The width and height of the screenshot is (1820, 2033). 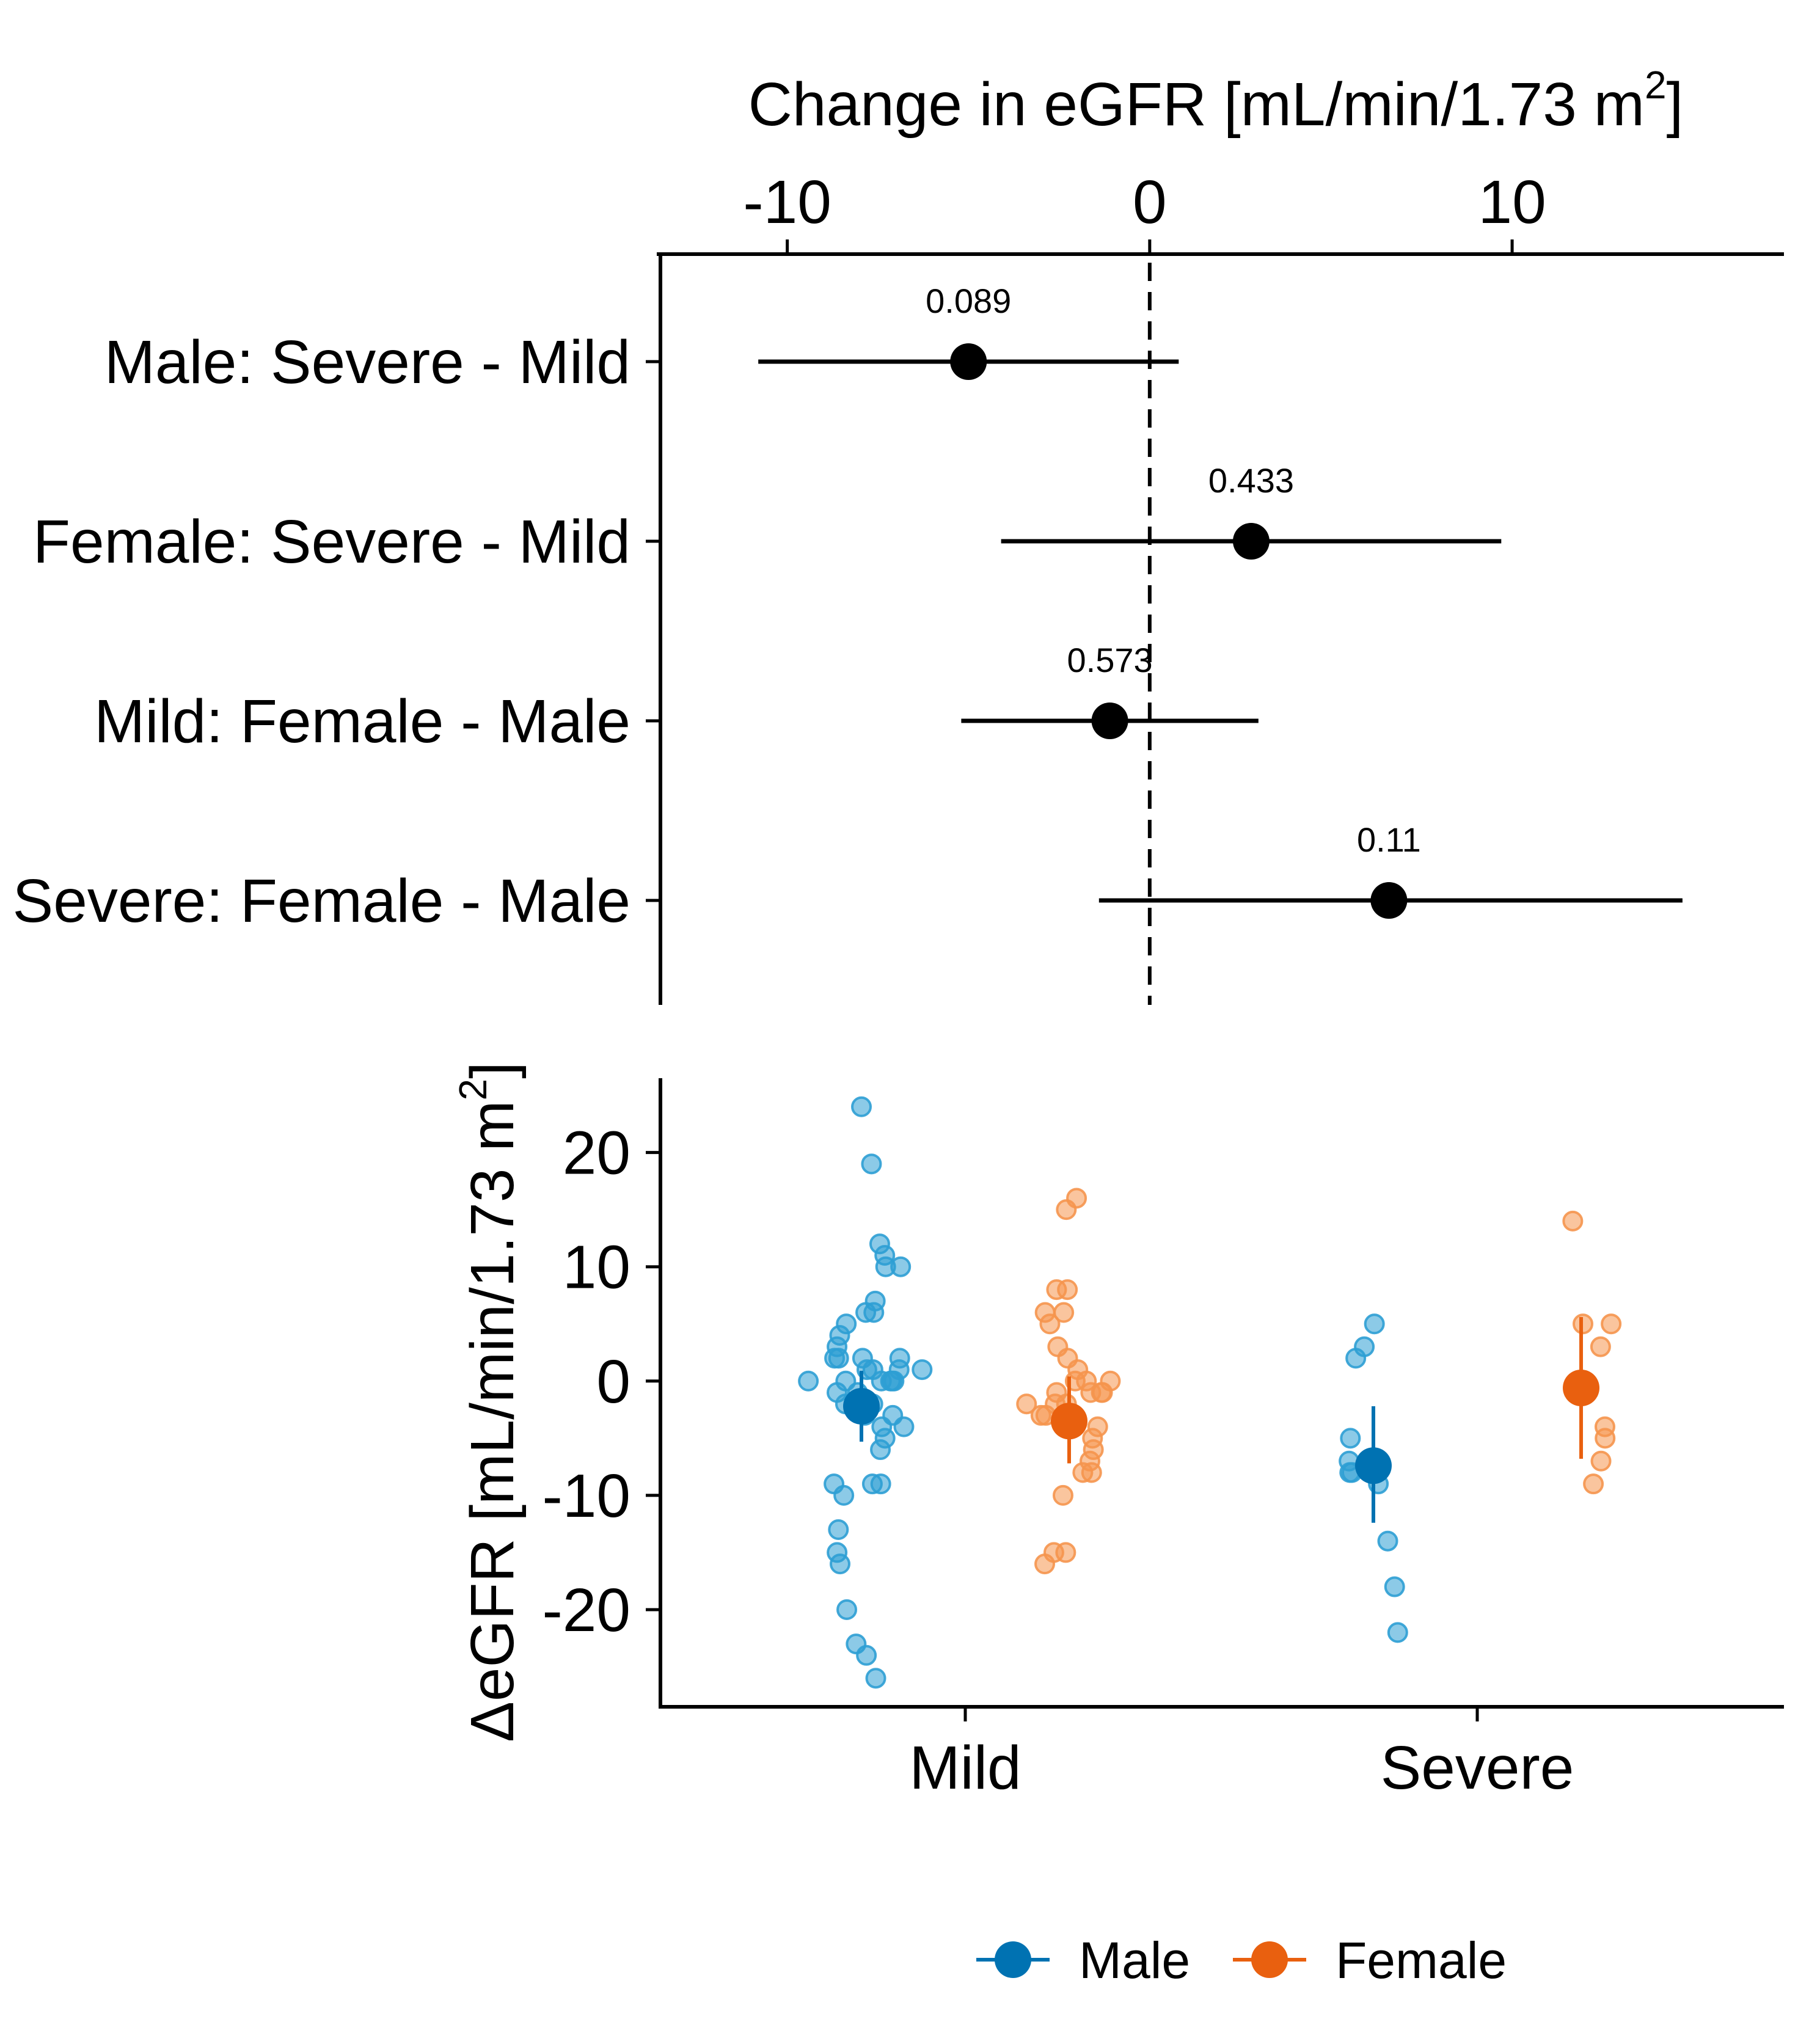 I want to click on legend: Male Female, so click(x=1241, y=1960).